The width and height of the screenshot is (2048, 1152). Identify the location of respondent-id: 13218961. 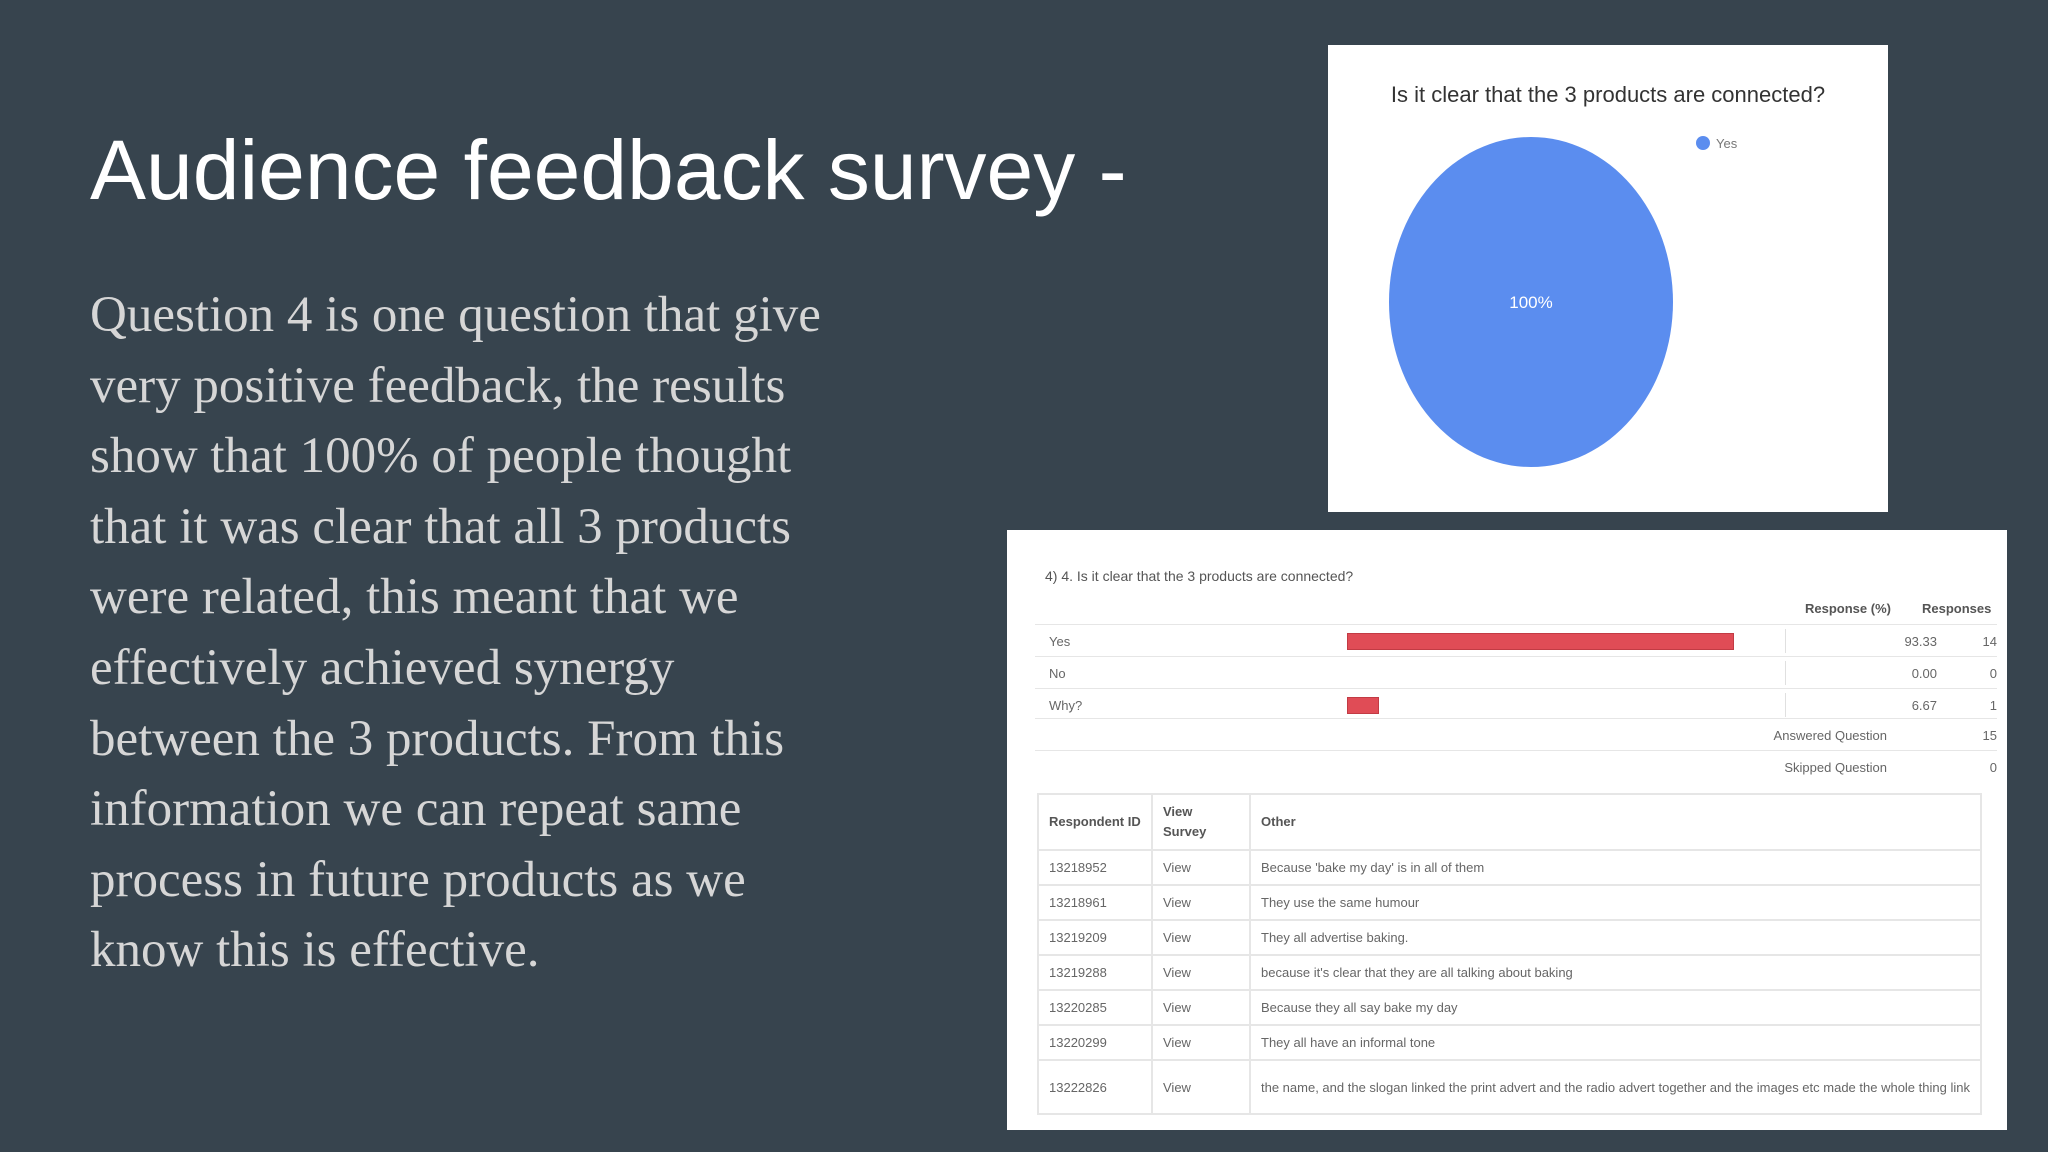
(1095, 902).